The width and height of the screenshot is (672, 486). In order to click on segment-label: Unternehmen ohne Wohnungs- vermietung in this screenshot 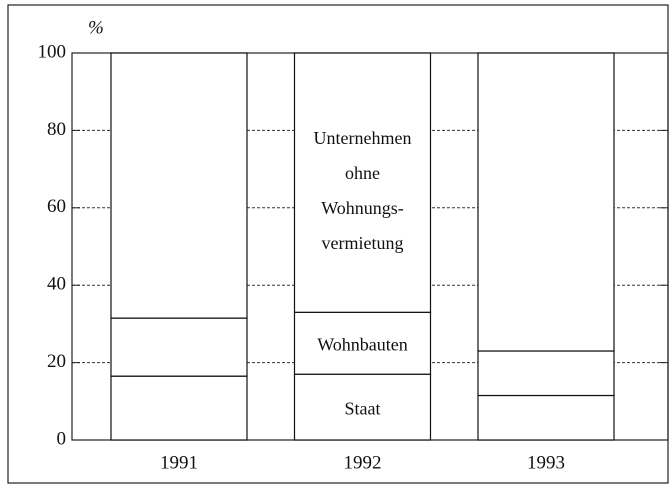, I will do `click(362, 190)`.